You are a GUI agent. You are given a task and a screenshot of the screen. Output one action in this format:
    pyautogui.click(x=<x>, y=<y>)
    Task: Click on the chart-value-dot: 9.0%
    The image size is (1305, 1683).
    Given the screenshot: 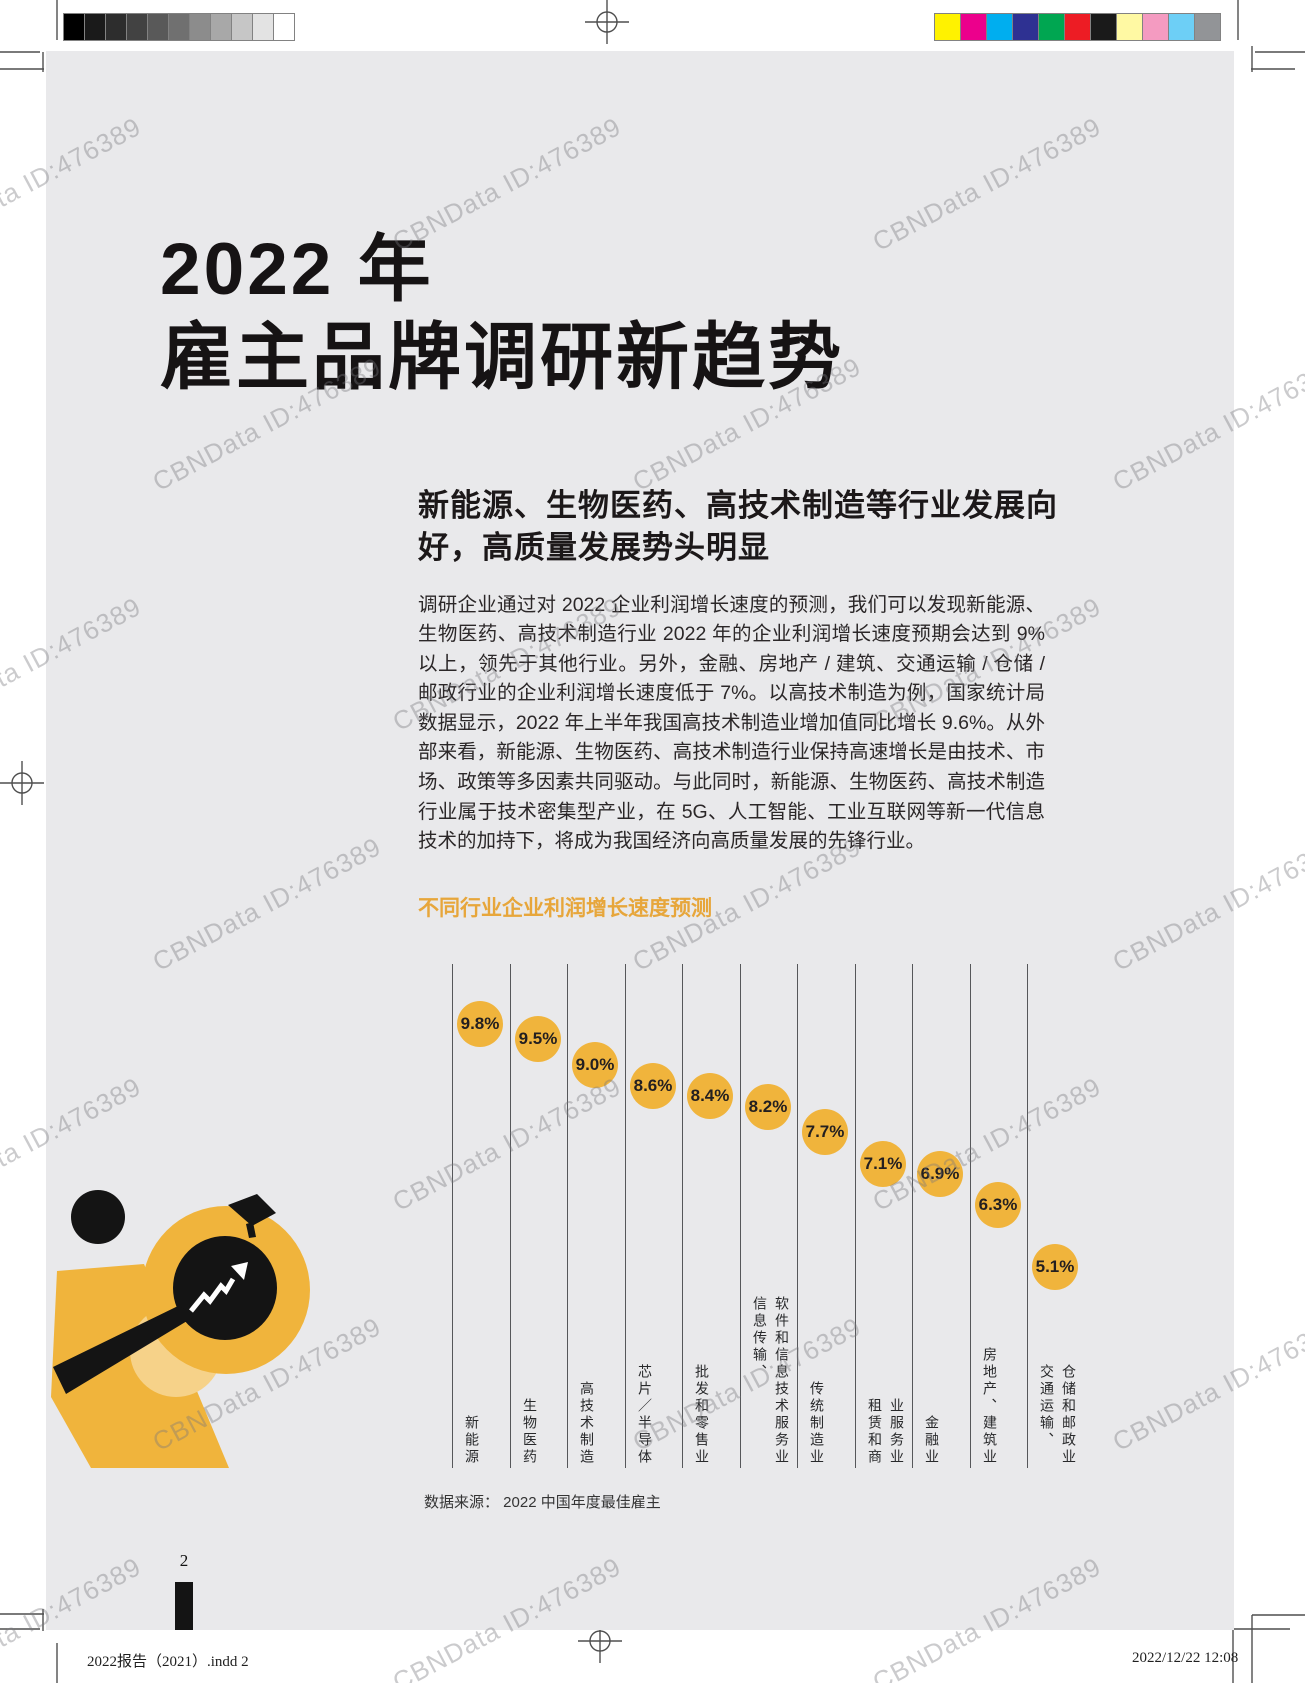 What is the action you would take?
    pyautogui.click(x=595, y=1065)
    